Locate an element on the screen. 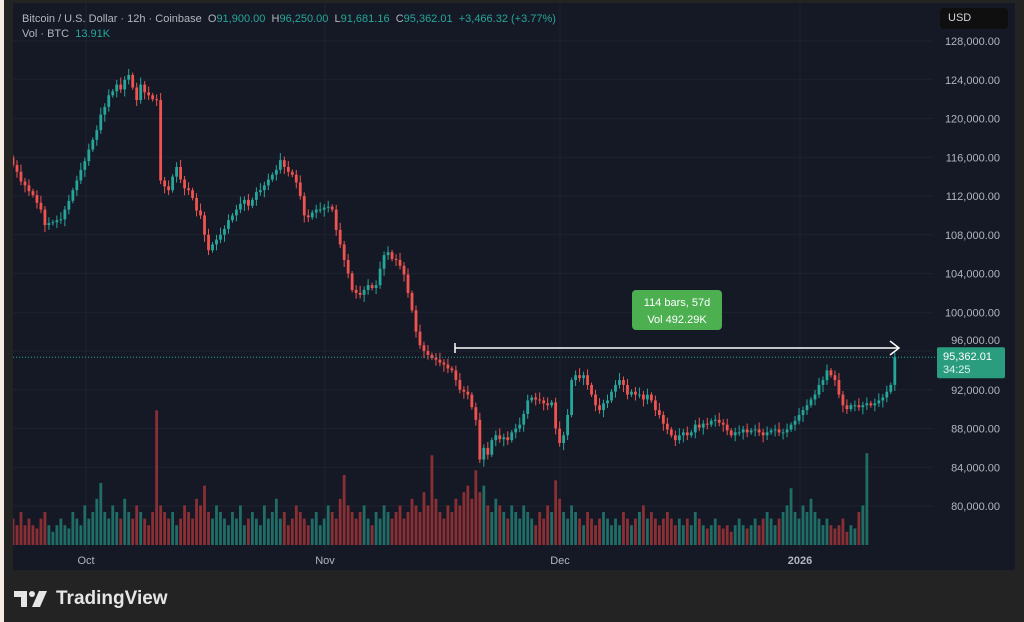 This screenshot has height=622, width=1024. measure-bars-text: 114 bars, 57d is located at coordinates (677, 303).